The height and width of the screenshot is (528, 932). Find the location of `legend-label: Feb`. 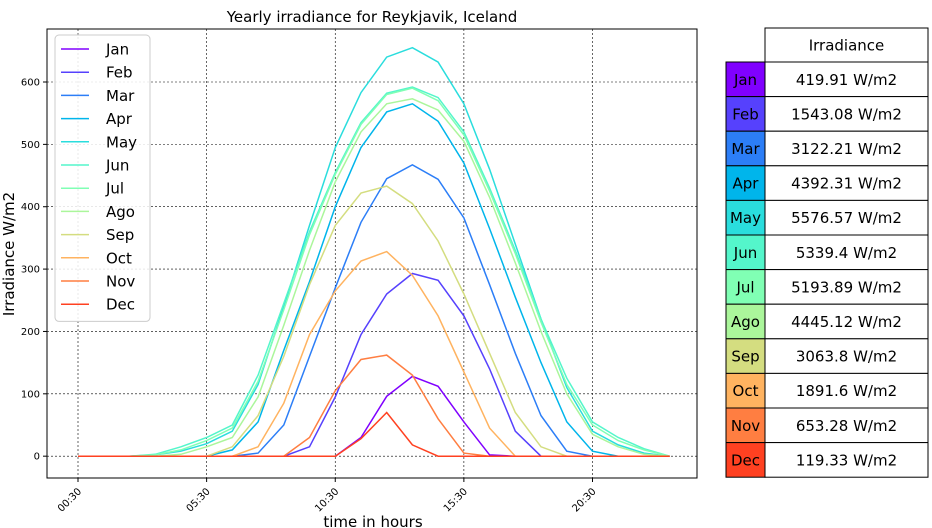

legend-label: Feb is located at coordinates (119, 73).